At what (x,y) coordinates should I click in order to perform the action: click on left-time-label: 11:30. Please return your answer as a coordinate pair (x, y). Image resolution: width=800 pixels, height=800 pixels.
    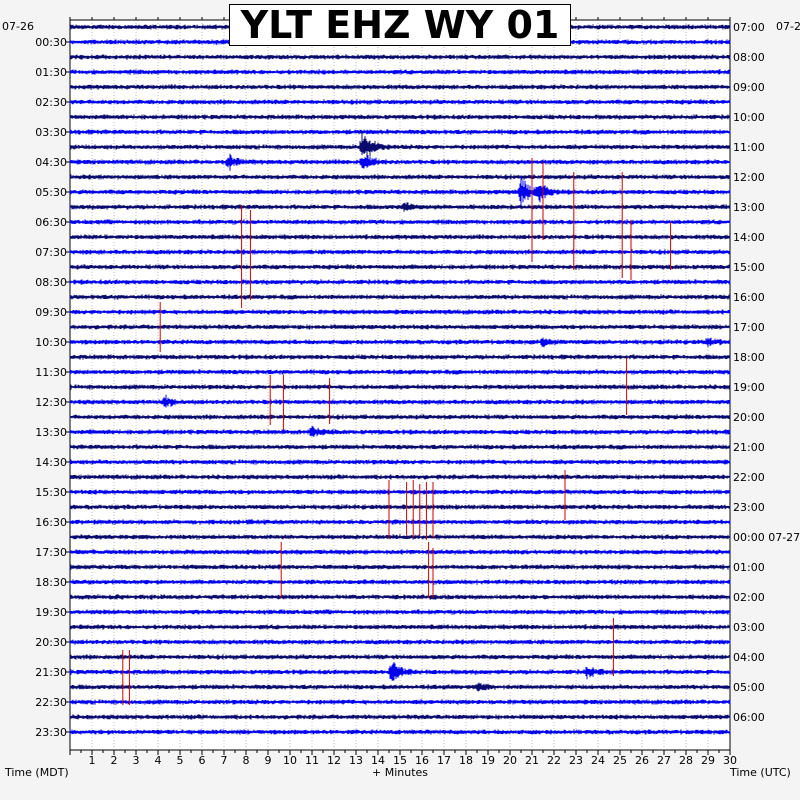
    Looking at the image, I should click on (51, 372).